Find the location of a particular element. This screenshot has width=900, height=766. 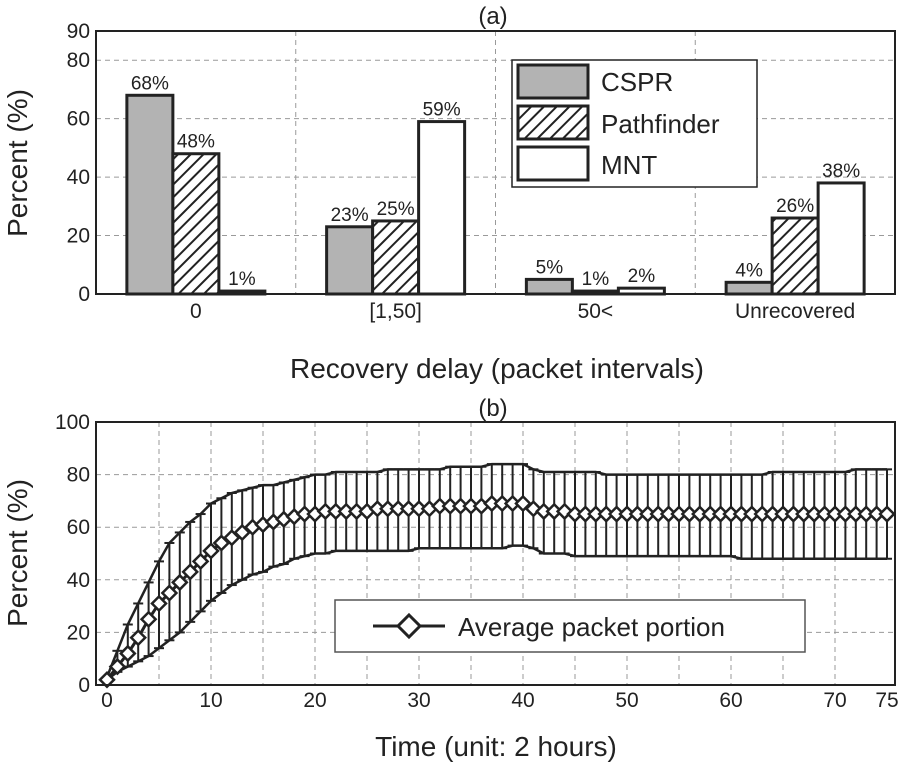

panel-a-x-ticks: 0 [1,50] 50< Unrecovered is located at coordinates (522, 311).